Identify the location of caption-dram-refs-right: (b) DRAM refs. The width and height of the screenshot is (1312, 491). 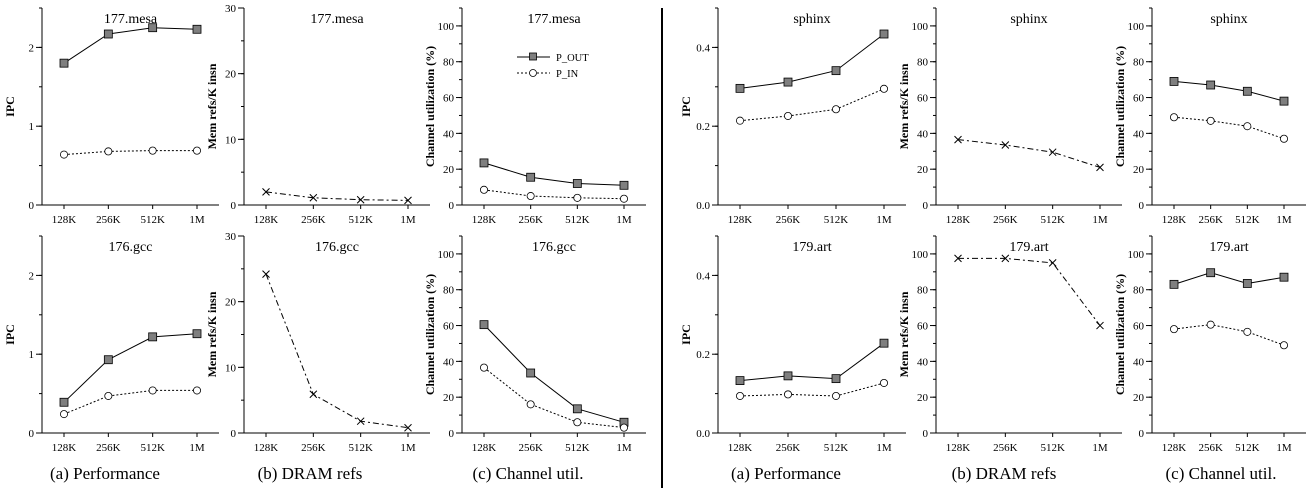
(1004, 473).